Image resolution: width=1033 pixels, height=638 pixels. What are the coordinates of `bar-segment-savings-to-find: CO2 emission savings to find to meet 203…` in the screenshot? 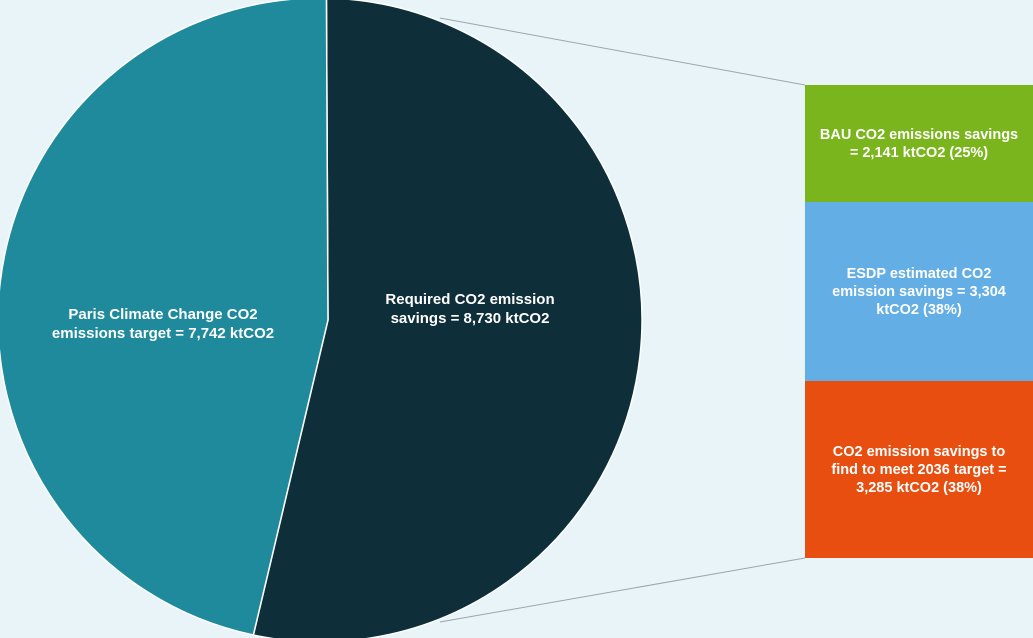 It's located at (919, 469).